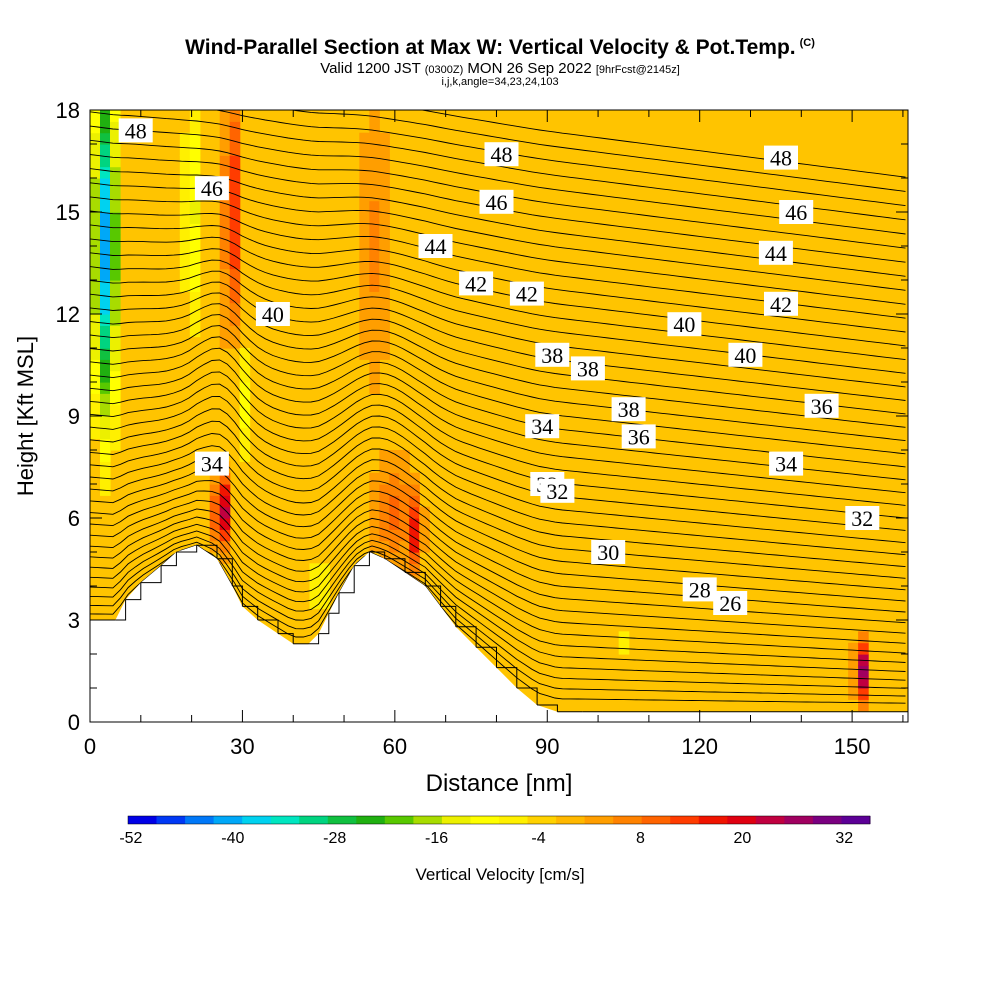 The image size is (1000, 1000). I want to click on contour-label-text: 48, so click(502, 154).